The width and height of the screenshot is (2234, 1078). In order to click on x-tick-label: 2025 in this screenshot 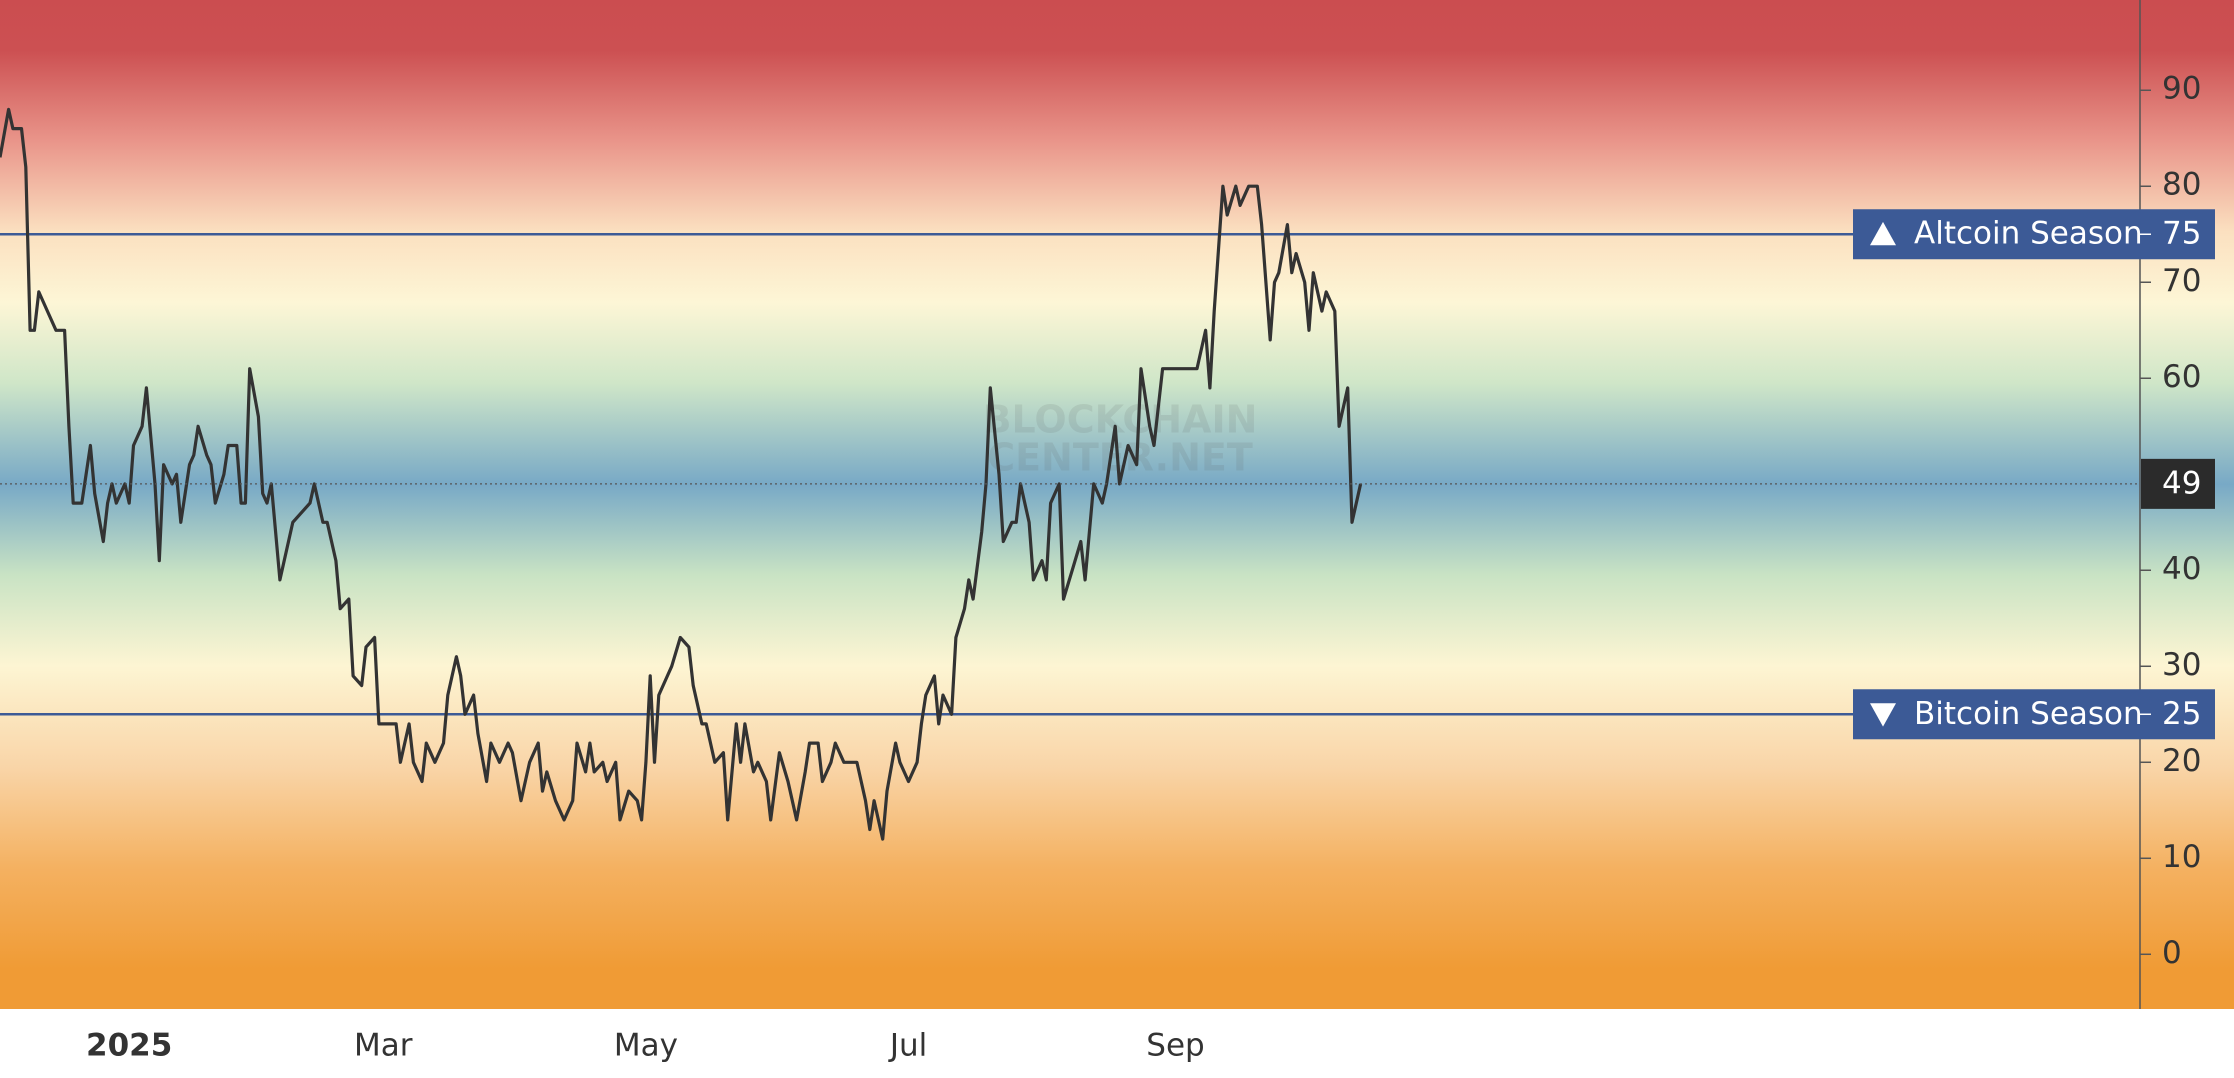, I will do `click(129, 1046)`.